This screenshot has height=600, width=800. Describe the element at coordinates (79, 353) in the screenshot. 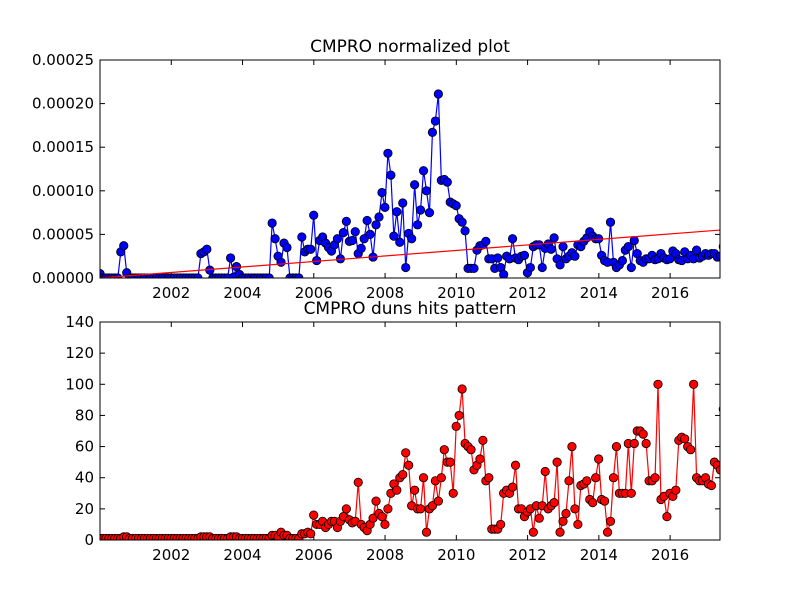

I see `bottom-ytick-label: 120` at that location.